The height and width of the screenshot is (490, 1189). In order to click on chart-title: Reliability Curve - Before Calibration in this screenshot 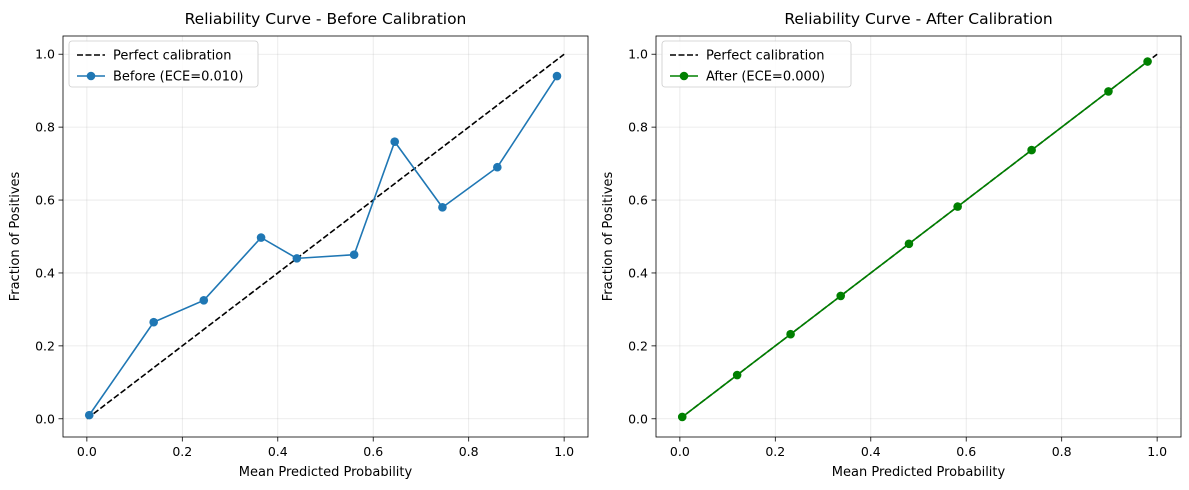, I will do `click(326, 19)`.